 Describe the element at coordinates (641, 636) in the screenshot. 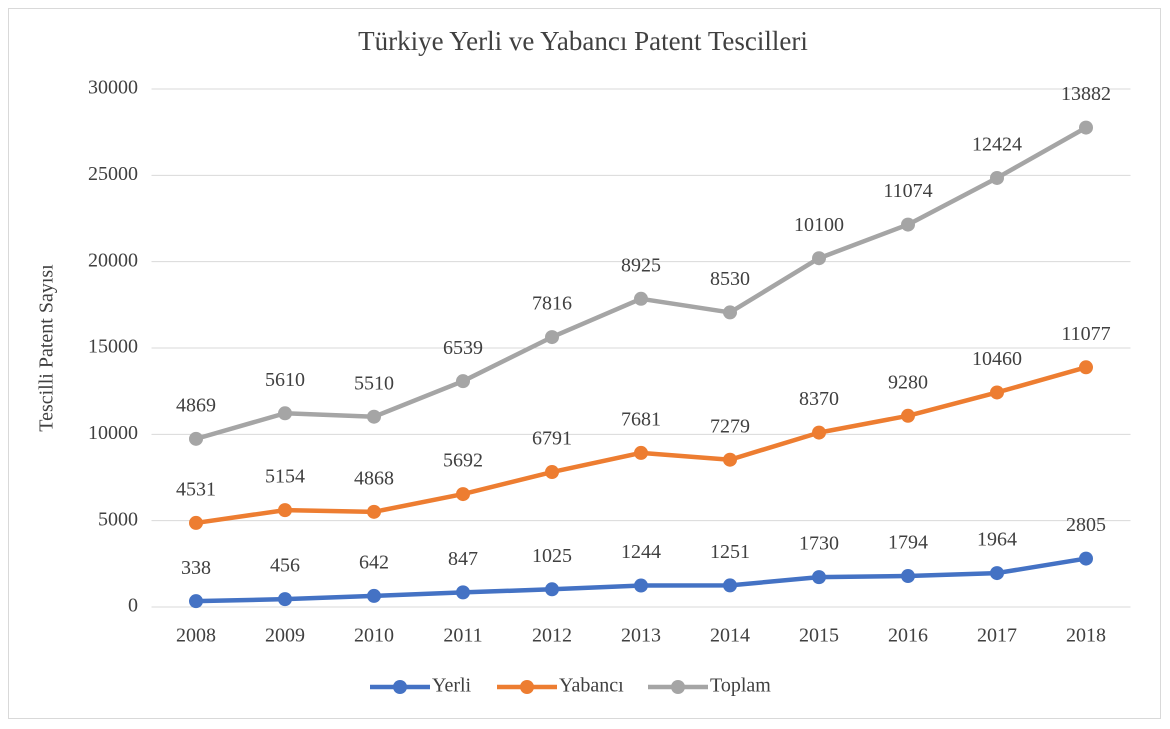

I see `x-tick-label: 2013` at that location.